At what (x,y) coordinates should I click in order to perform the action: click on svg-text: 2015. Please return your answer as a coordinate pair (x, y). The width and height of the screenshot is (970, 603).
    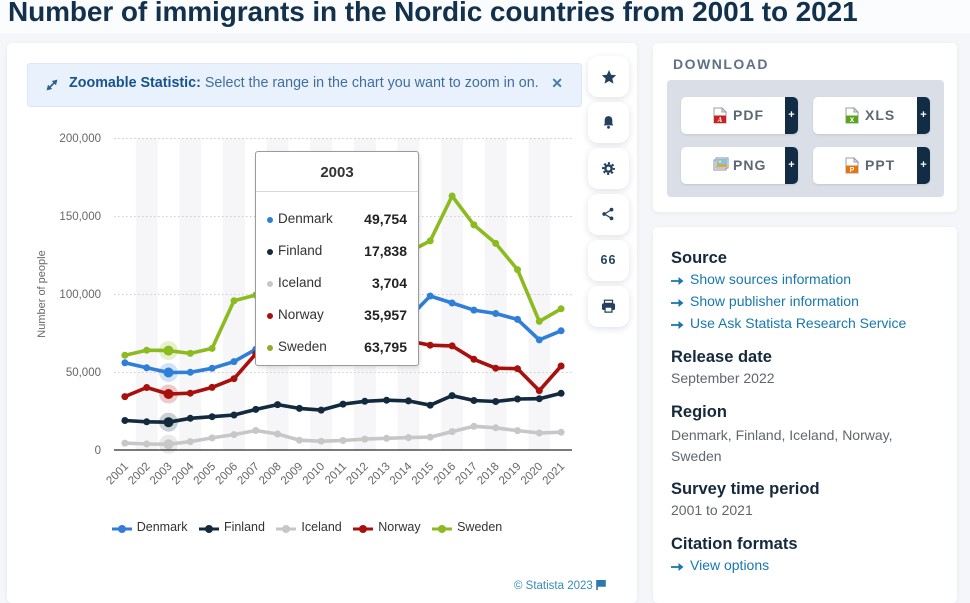
    Looking at the image, I should click on (423, 474).